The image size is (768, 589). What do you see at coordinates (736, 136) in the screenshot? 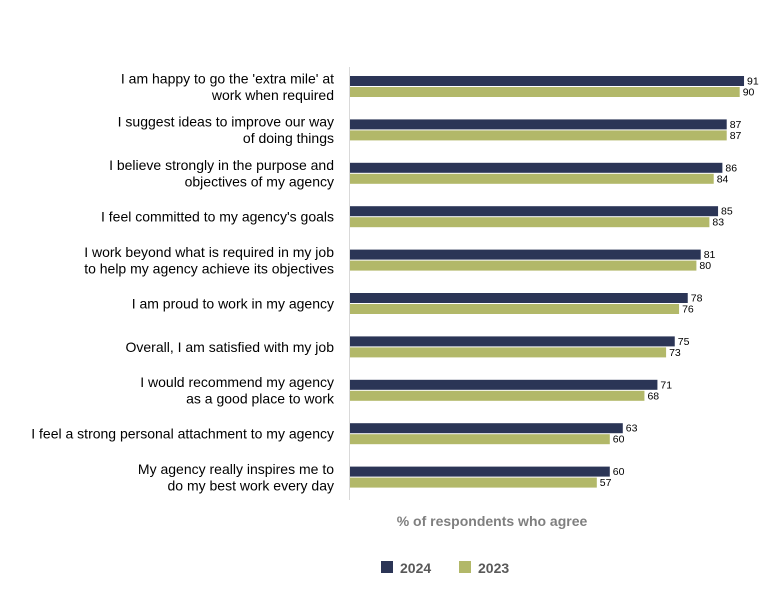
I see `value-label-2023: 87` at bounding box center [736, 136].